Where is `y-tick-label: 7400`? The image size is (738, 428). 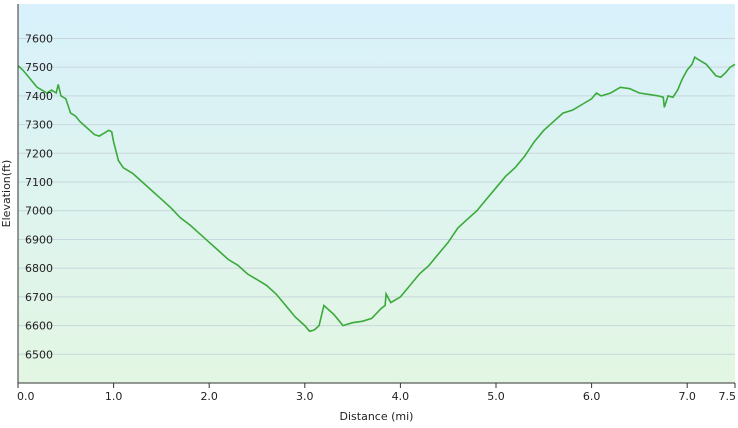 y-tick-label: 7400 is located at coordinates (39, 96).